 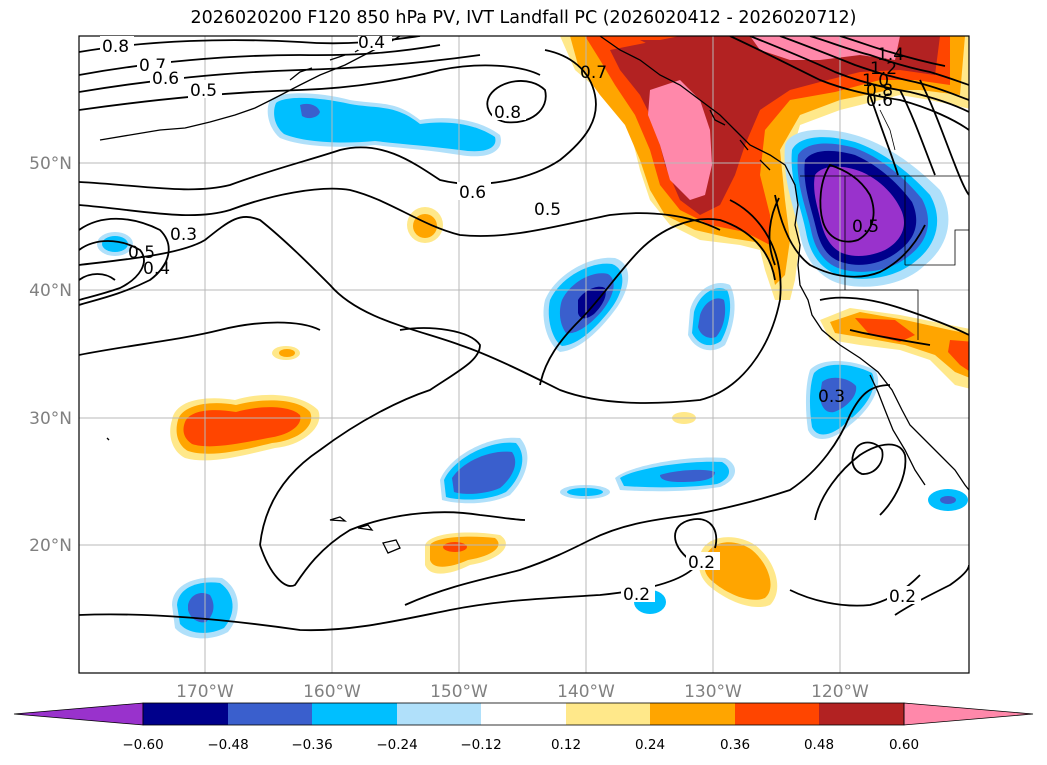 I want to click on colorbar-tick: −0.12, so click(x=480, y=745).